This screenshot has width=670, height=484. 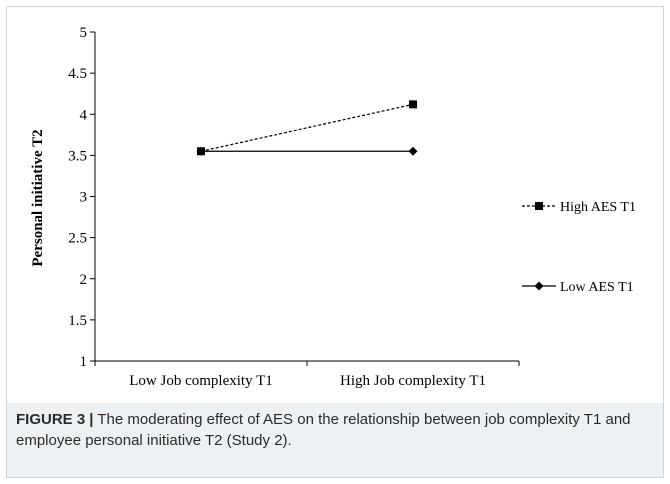 What do you see at coordinates (84, 198) in the screenshot?
I see `y-tick-label: 3` at bounding box center [84, 198].